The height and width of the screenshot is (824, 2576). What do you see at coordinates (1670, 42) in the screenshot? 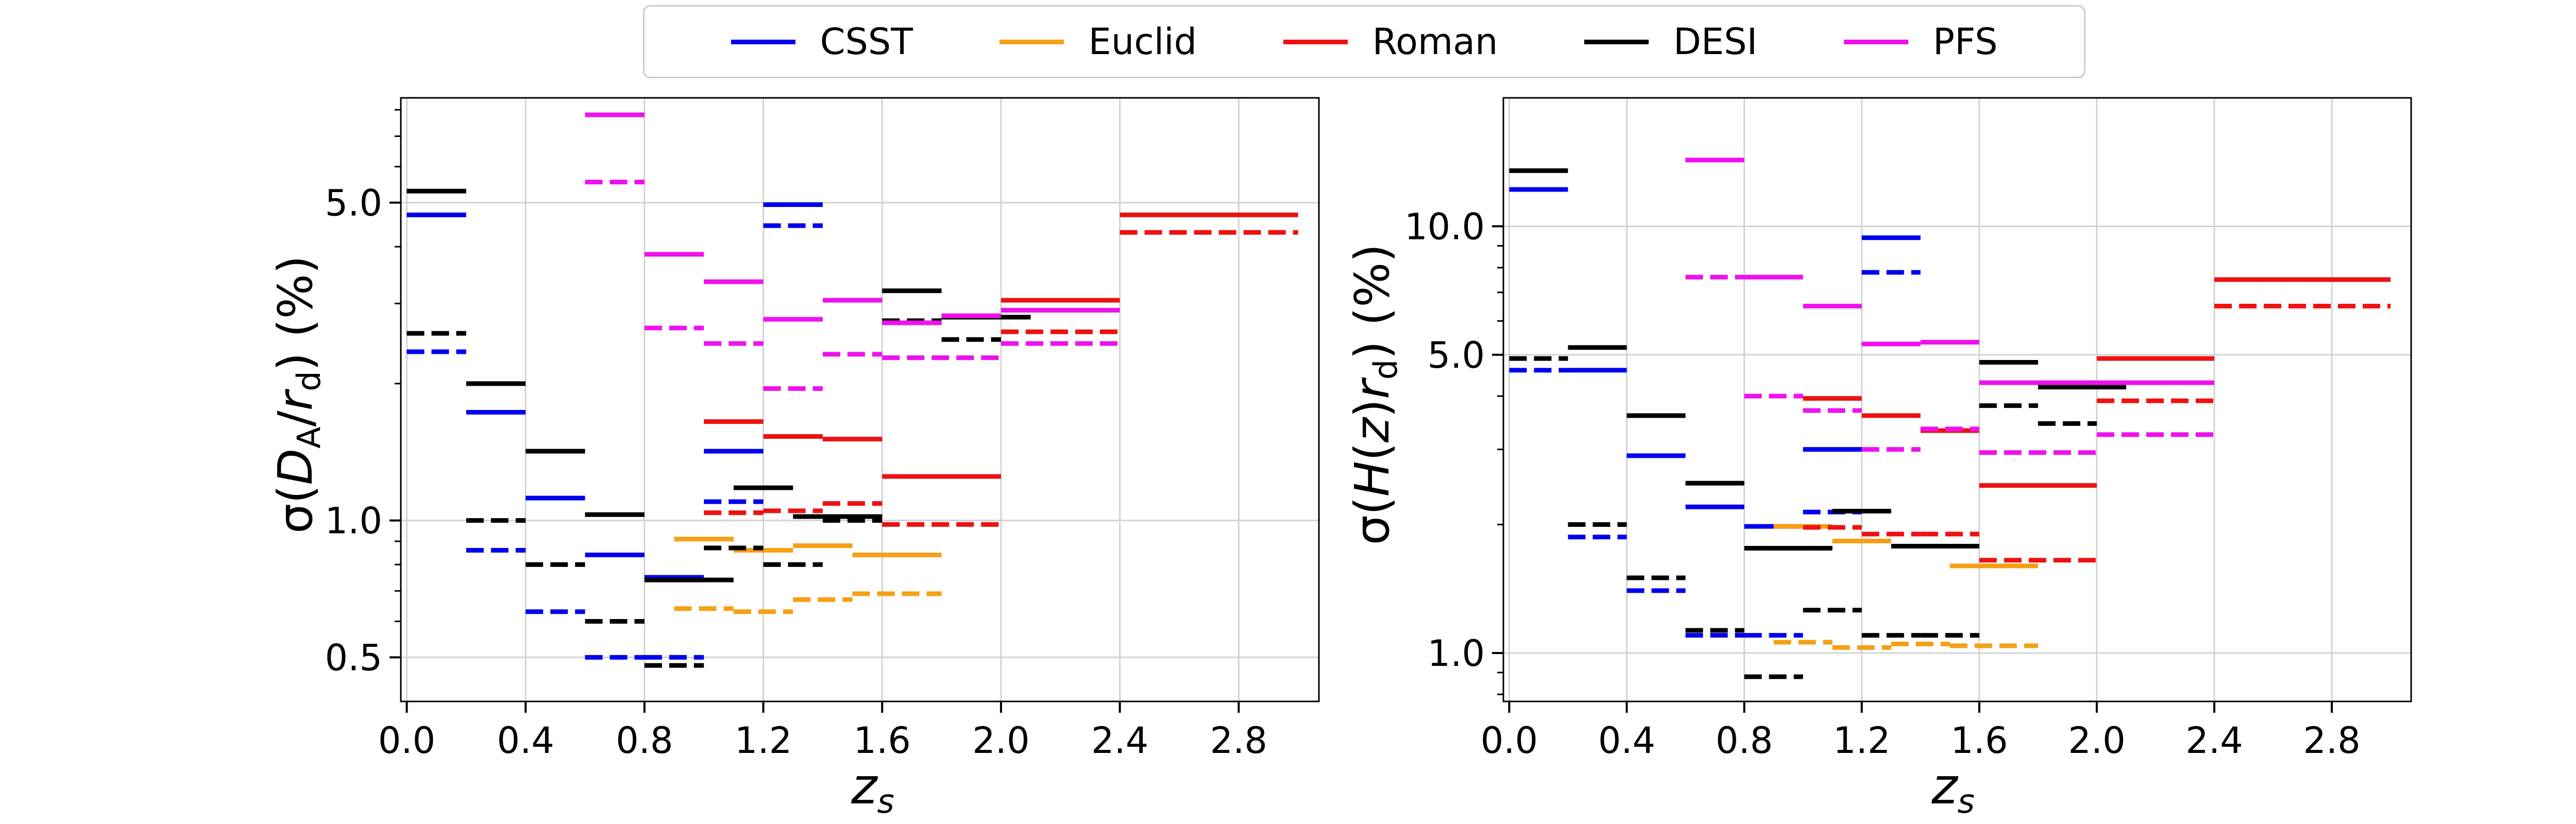
I see `legend-item-desi: DESI` at bounding box center [1670, 42].